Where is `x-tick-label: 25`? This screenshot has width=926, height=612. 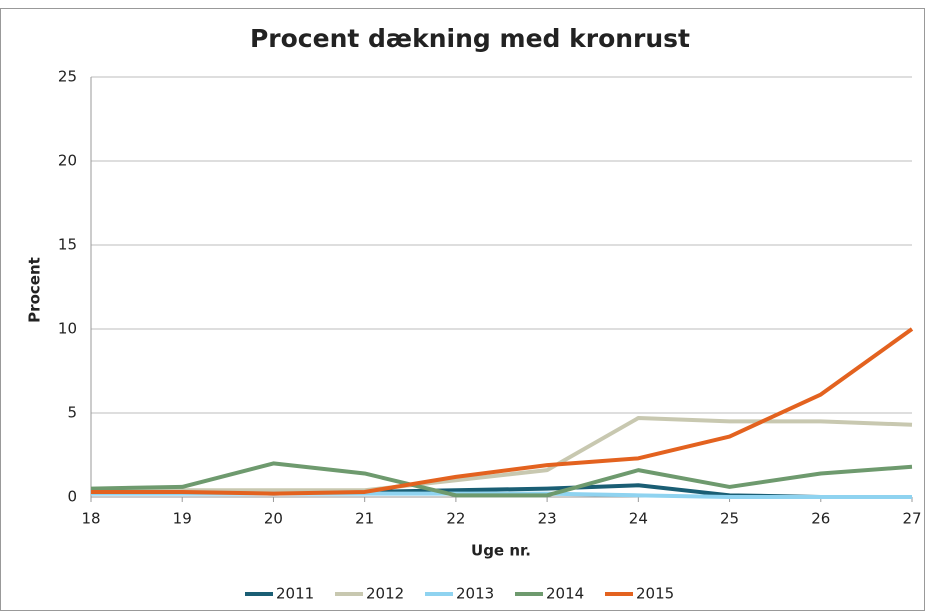 x-tick-label: 25 is located at coordinates (729, 519).